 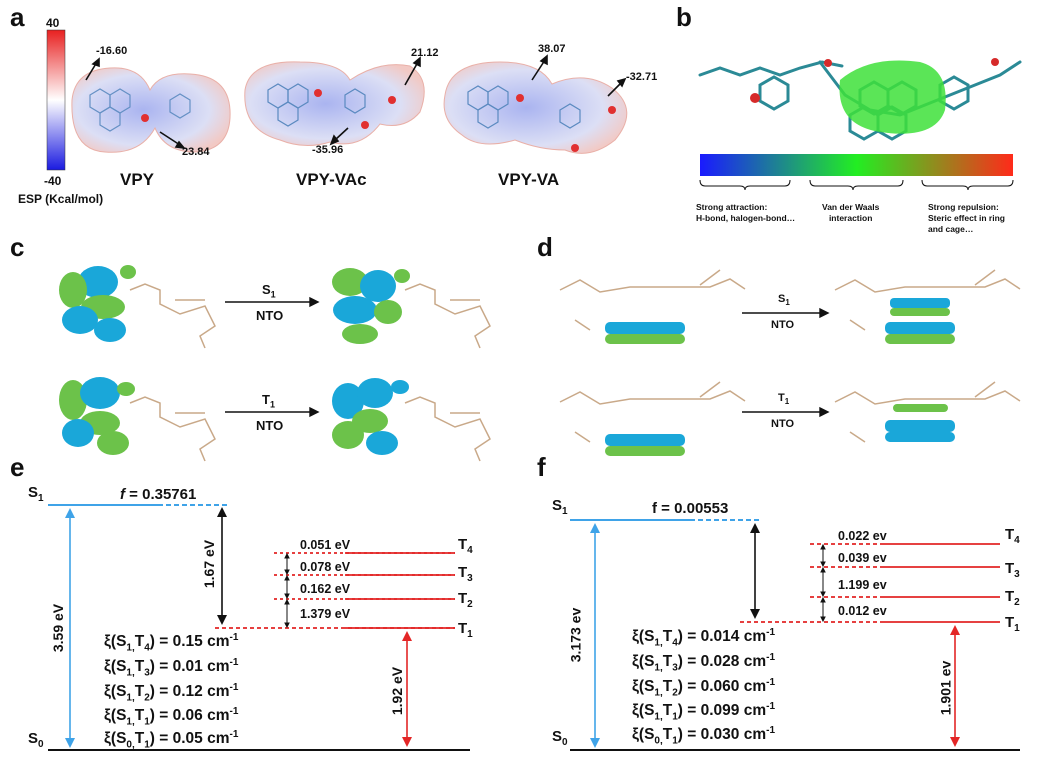 I want to click on e-t1-gap: 1.92 eV, so click(x=397, y=691).